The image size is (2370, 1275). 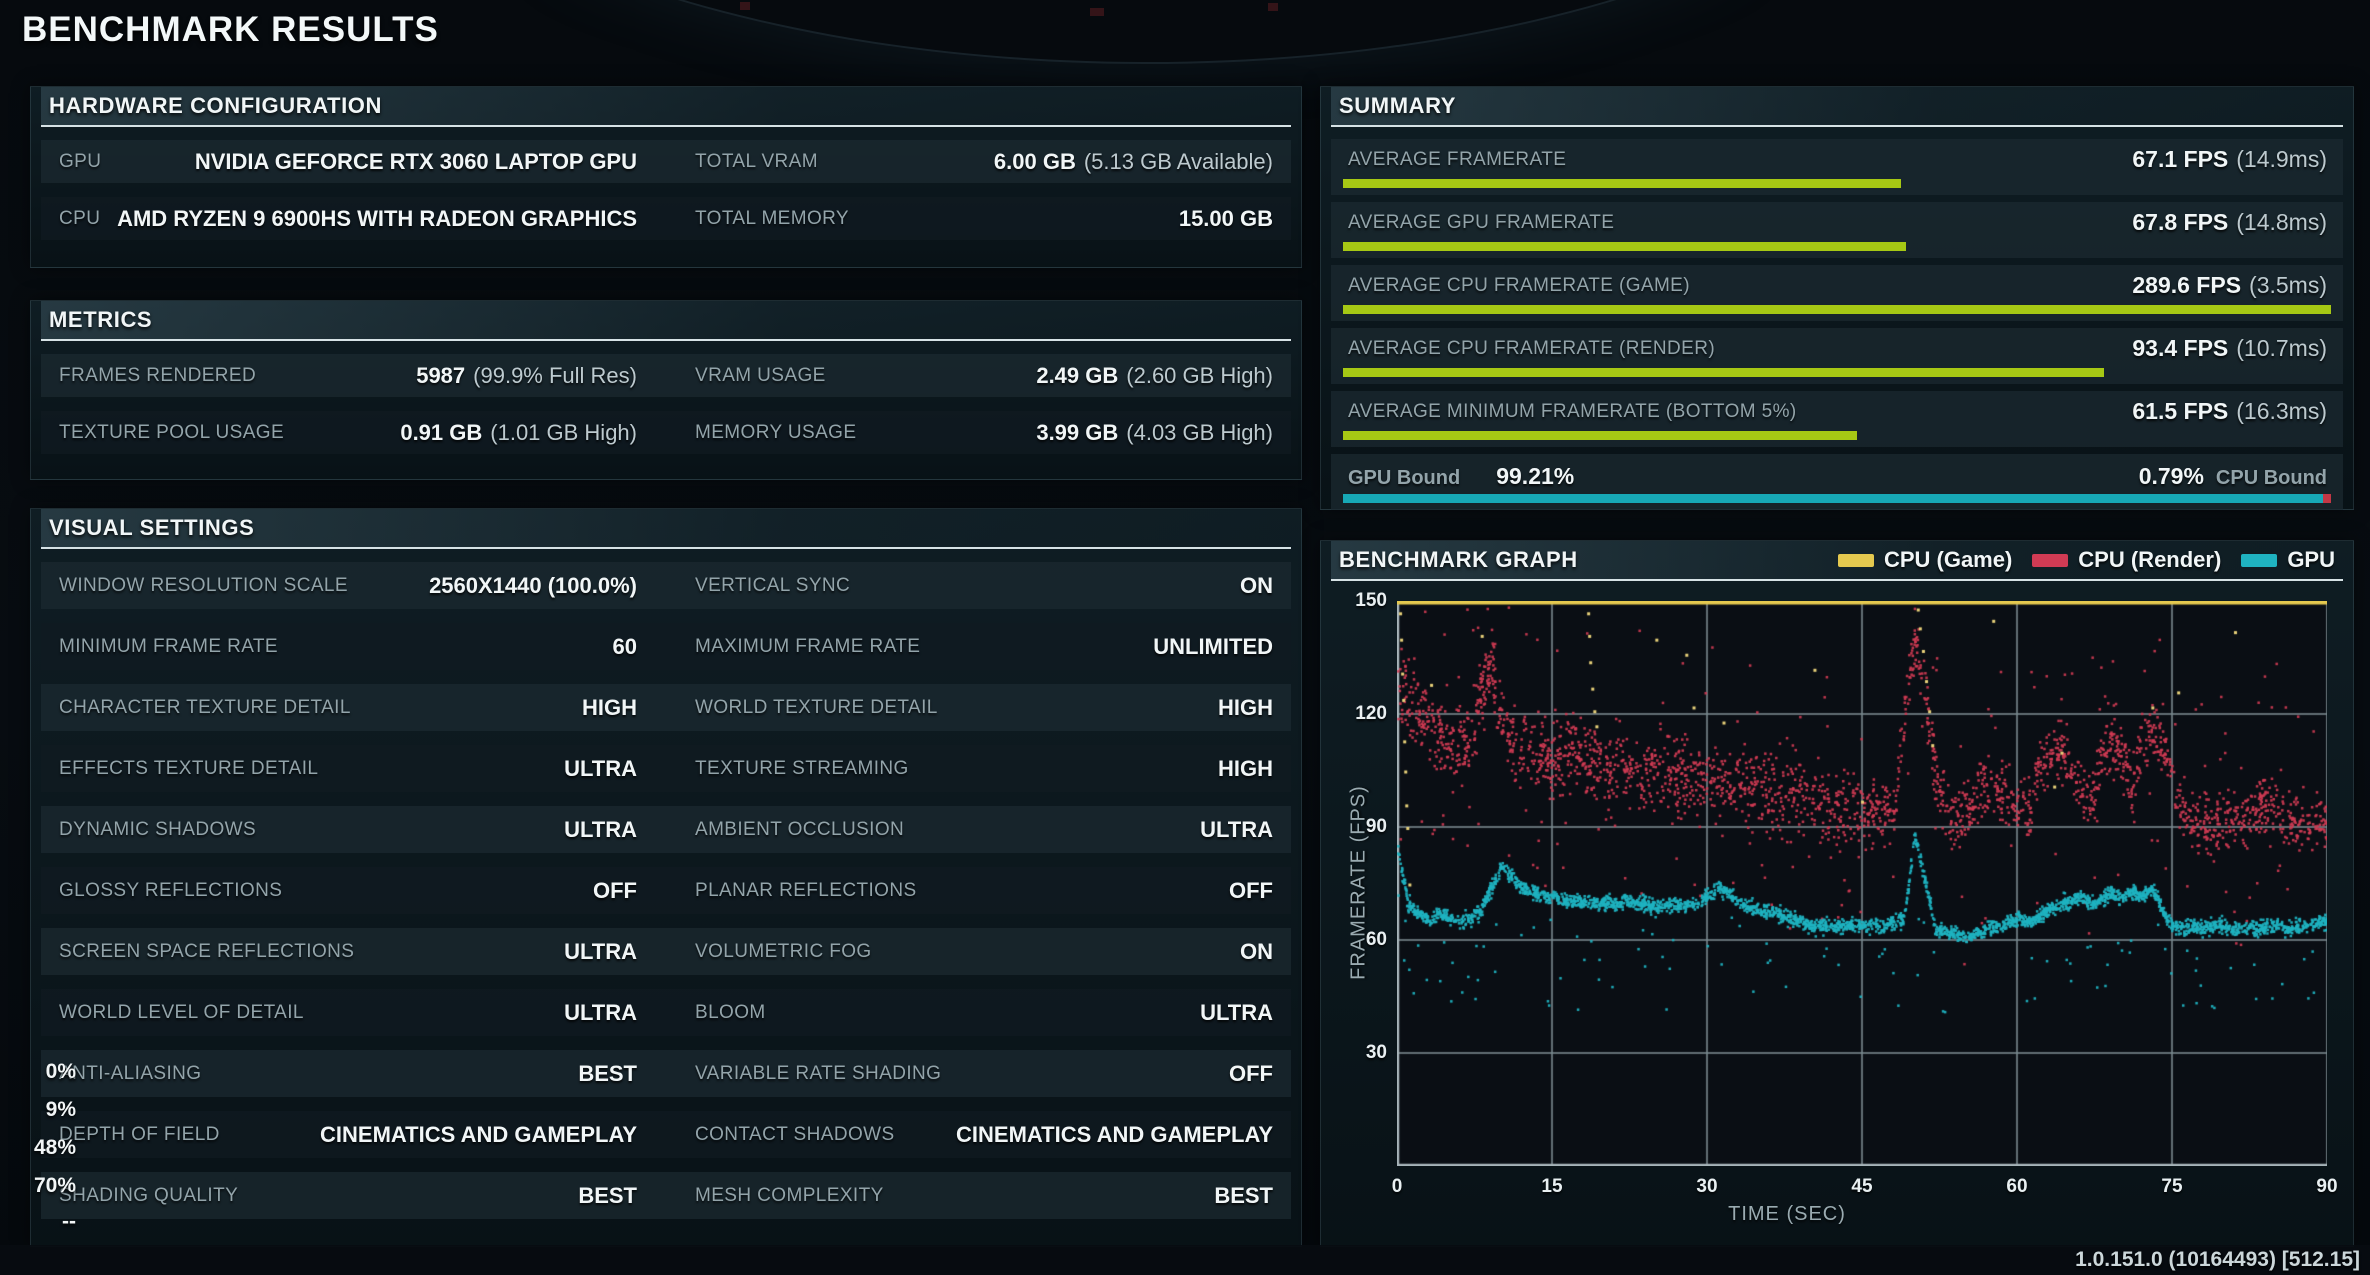 I want to click on y-tick-label: 60, so click(x=1376, y=939).